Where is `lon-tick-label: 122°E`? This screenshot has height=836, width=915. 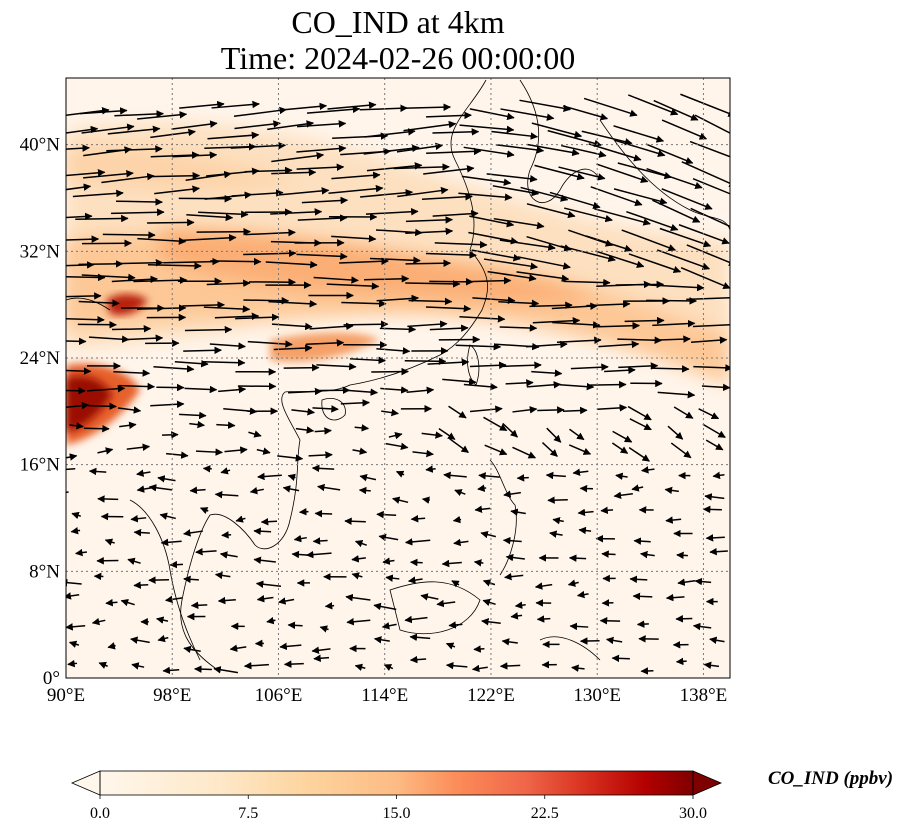 lon-tick-label: 122°E is located at coordinates (491, 695).